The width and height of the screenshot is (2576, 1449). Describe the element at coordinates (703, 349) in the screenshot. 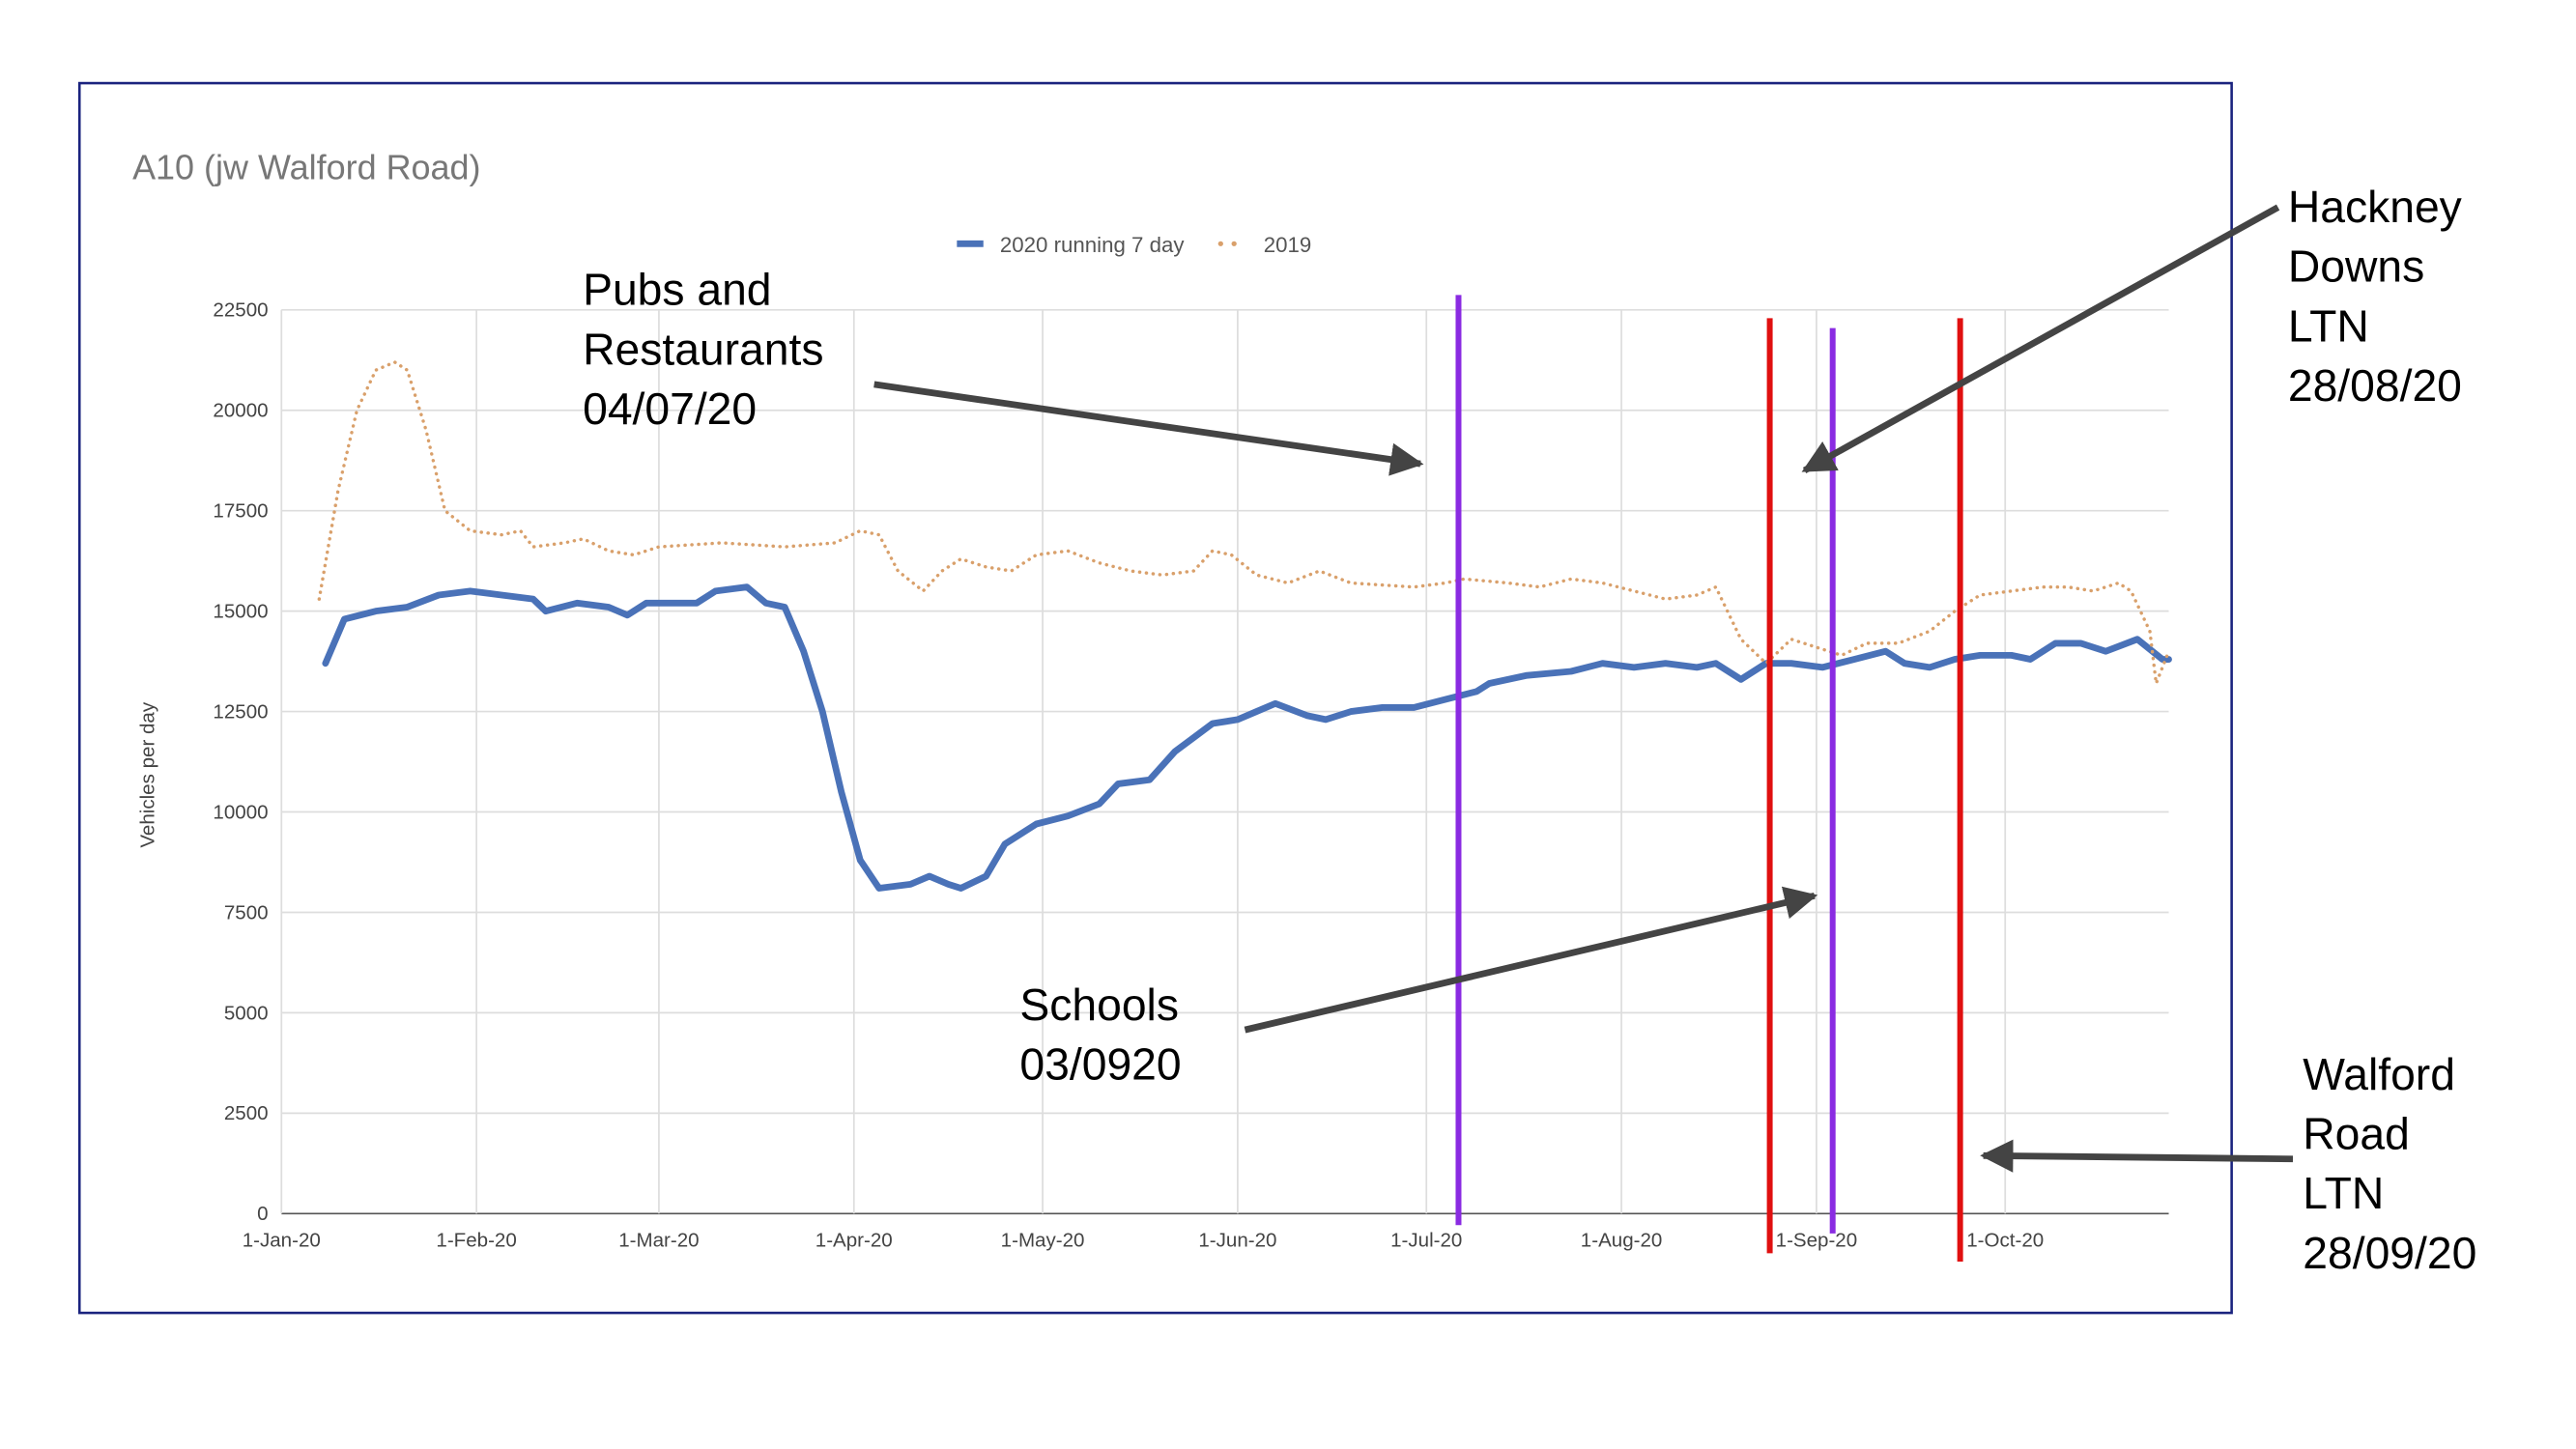

I see `annotation: Restaurants` at that location.